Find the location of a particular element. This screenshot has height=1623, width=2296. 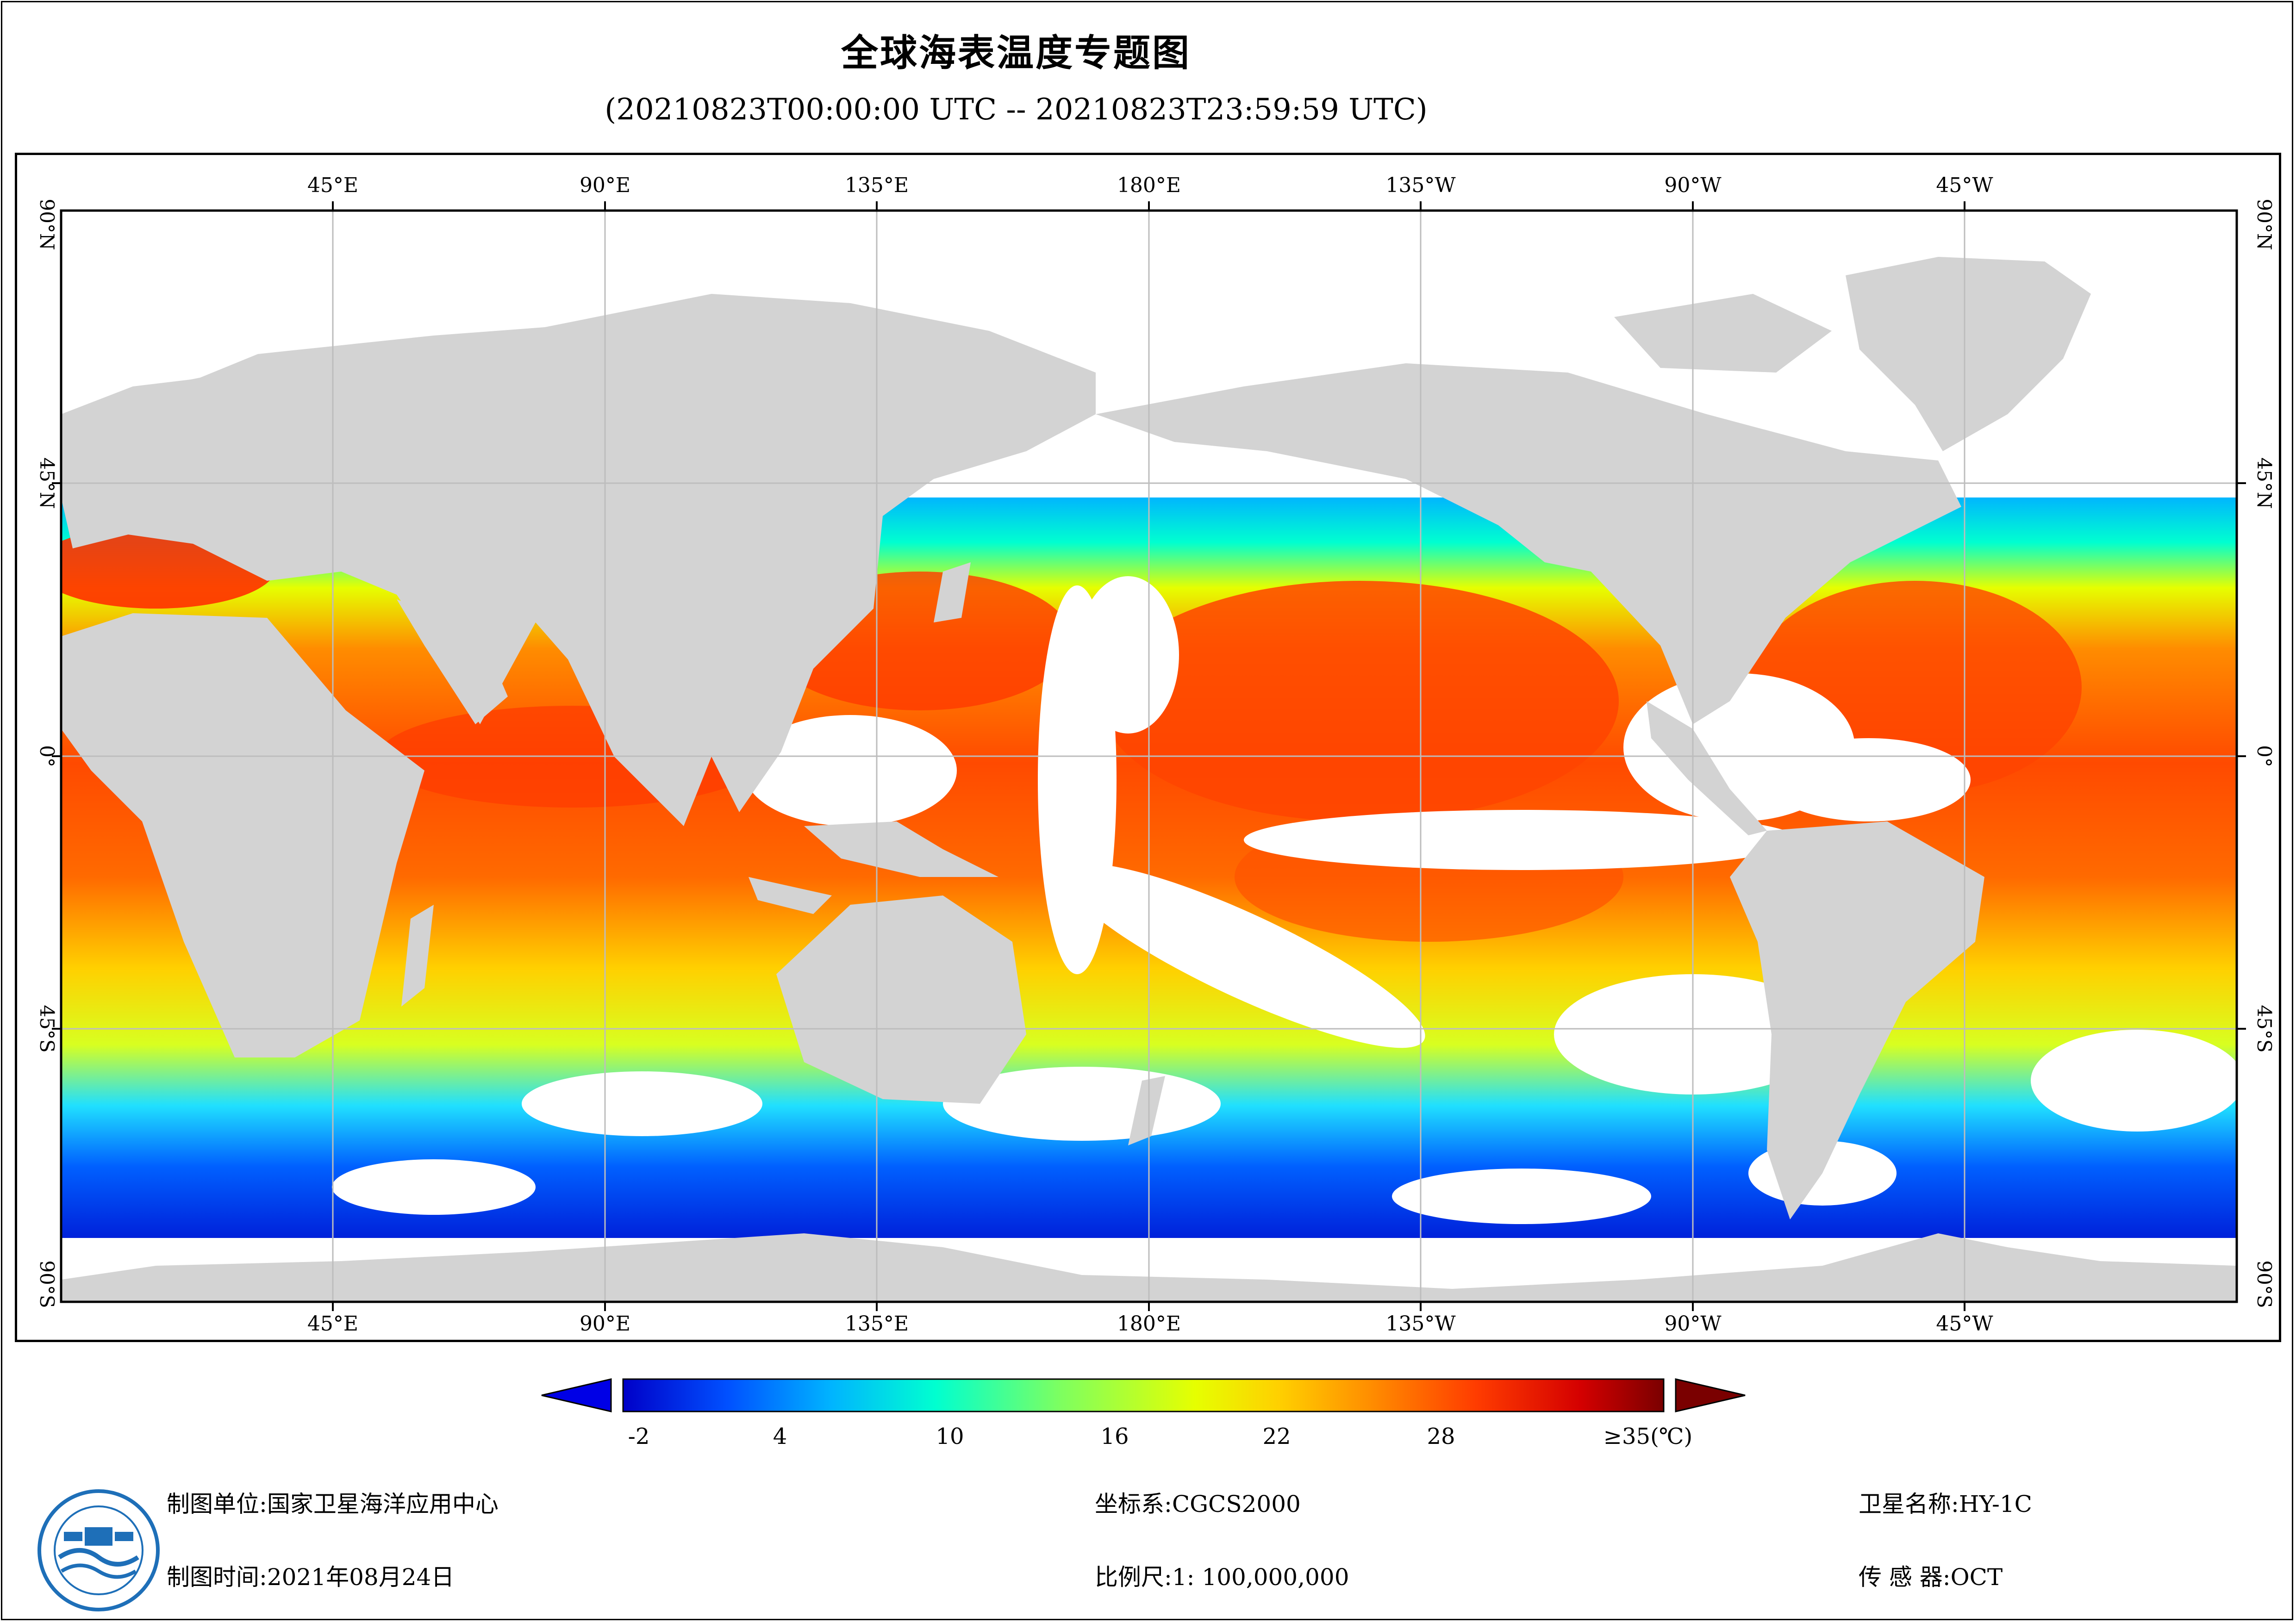

lon-label-bottom: 135°E is located at coordinates (877, 1324).